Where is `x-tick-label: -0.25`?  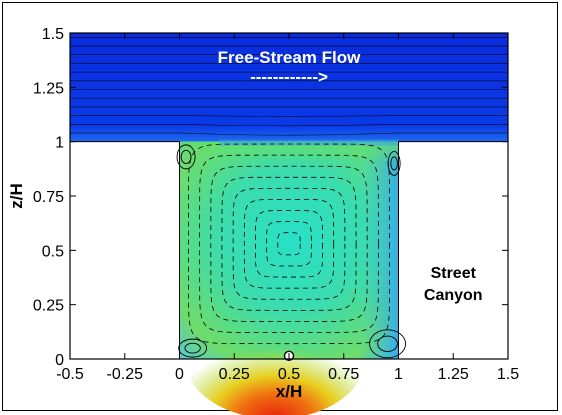
x-tick-label: -0.25 is located at coordinates (125, 374).